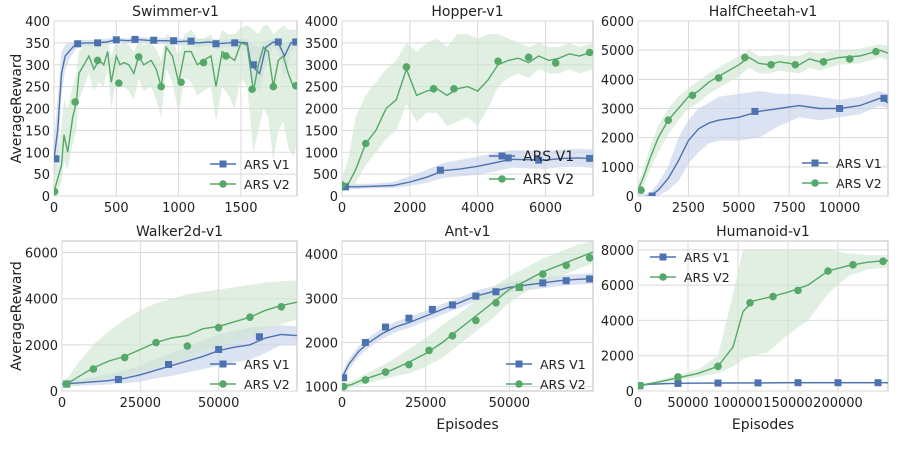  What do you see at coordinates (37, 66) in the screenshot?
I see `y-tick-label: 300` at bounding box center [37, 66].